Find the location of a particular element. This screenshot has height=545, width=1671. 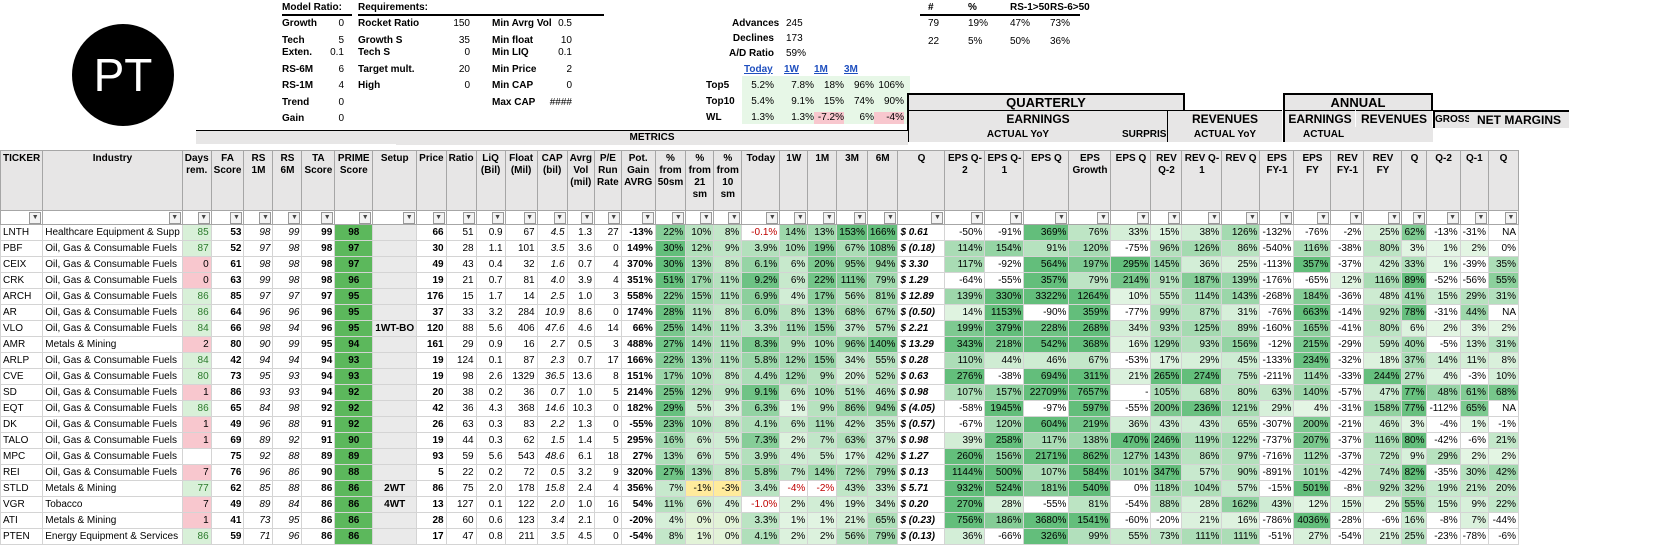

table-cell: 2% is located at coordinates (1503, 456).